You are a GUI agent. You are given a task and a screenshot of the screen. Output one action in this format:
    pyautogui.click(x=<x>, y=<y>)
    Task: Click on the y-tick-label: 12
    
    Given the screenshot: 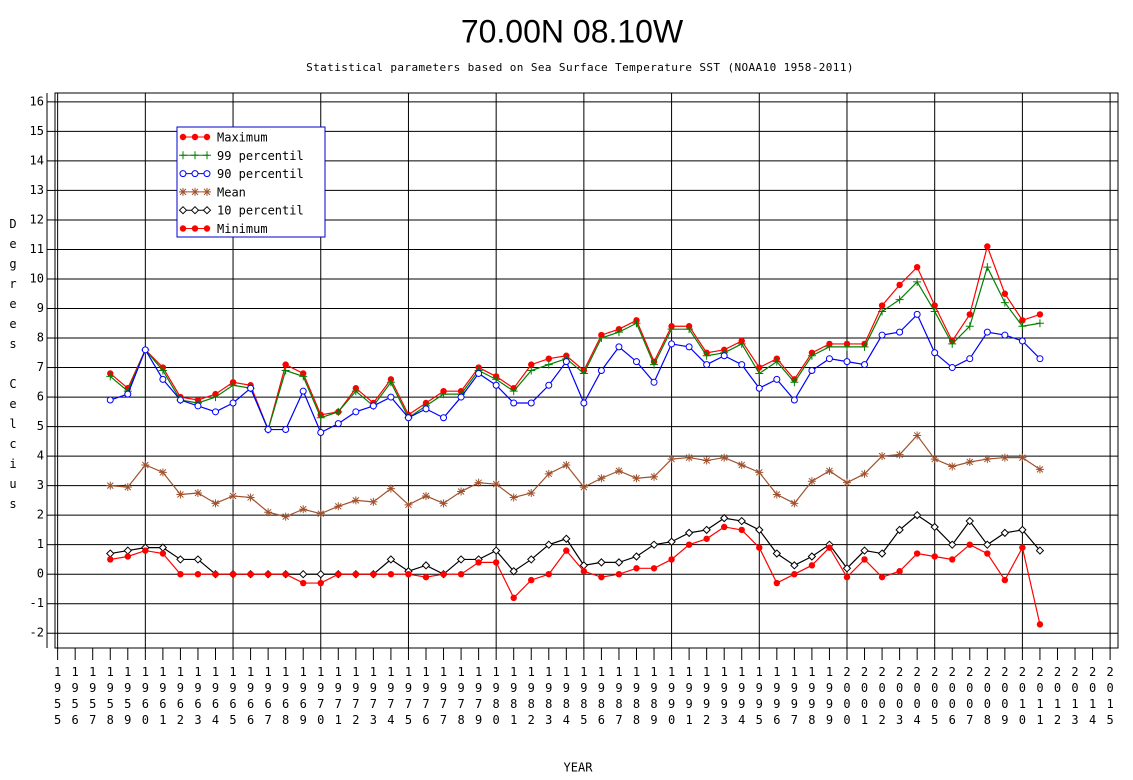 What is the action you would take?
    pyautogui.click(x=37, y=219)
    